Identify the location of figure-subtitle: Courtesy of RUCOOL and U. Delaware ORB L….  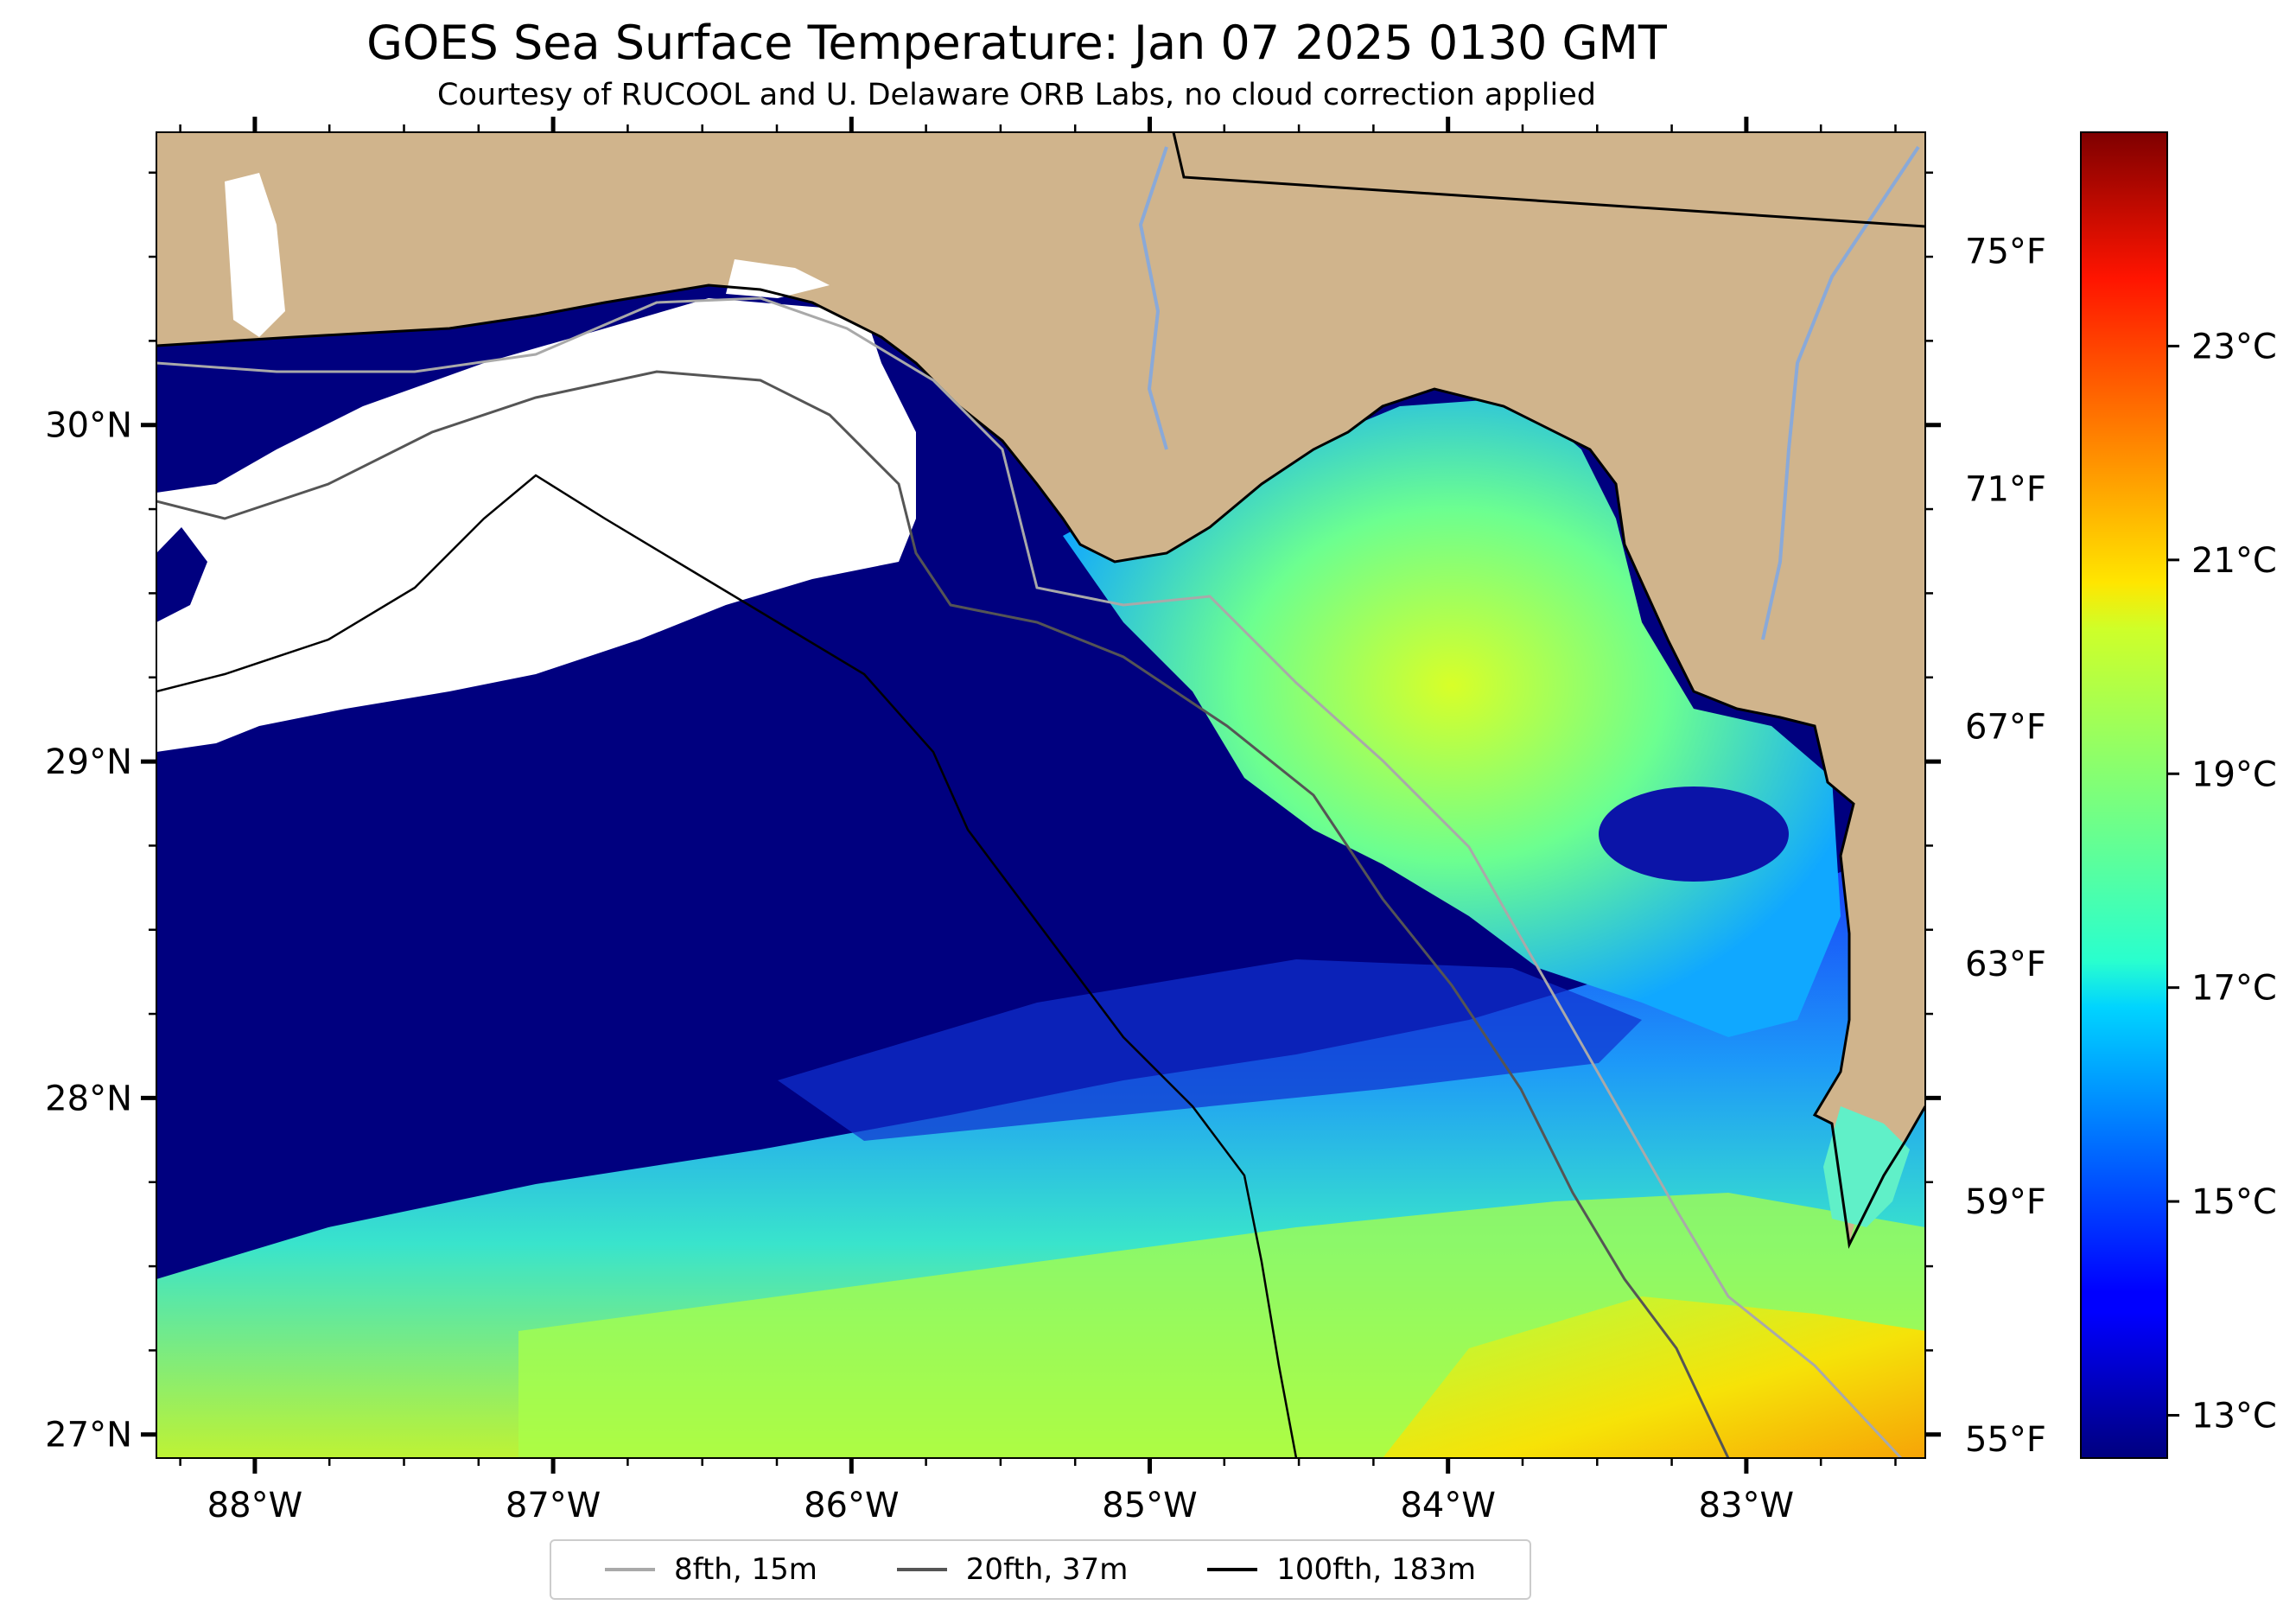
(1016, 95).